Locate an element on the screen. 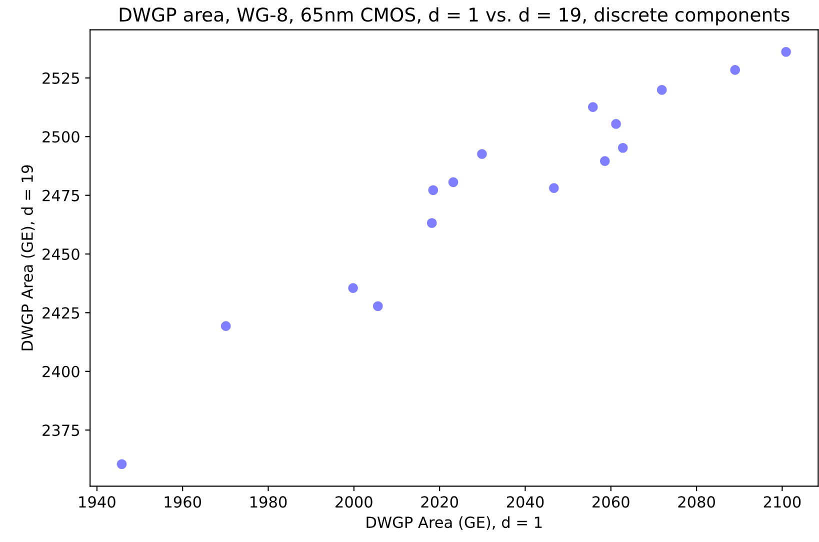 This screenshot has width=819, height=542. y-tick-label: 2475 is located at coordinates (61, 196).